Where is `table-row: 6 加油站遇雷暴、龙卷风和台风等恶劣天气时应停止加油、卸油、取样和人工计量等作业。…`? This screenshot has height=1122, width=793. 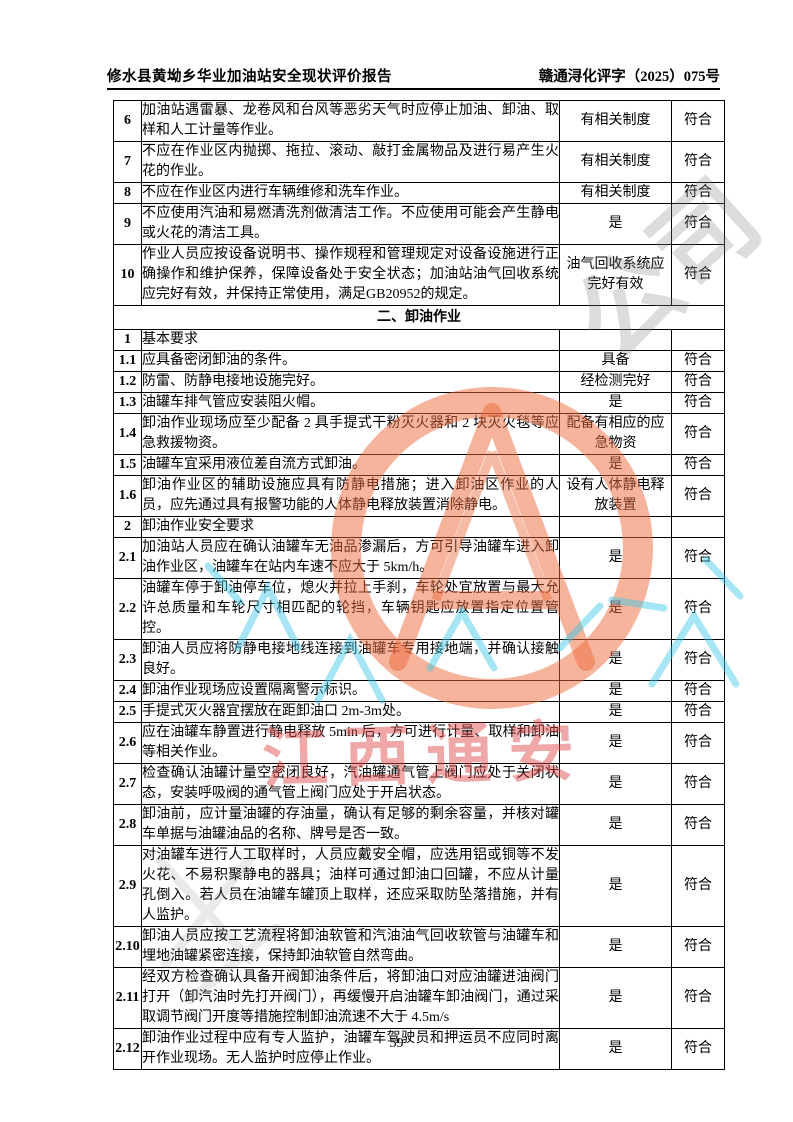
table-row: 6 加油站遇雷暴、龙卷风和台风等恶劣天气时应停止加油、卸油、取样和人工计量等作业。… is located at coordinates (419, 121).